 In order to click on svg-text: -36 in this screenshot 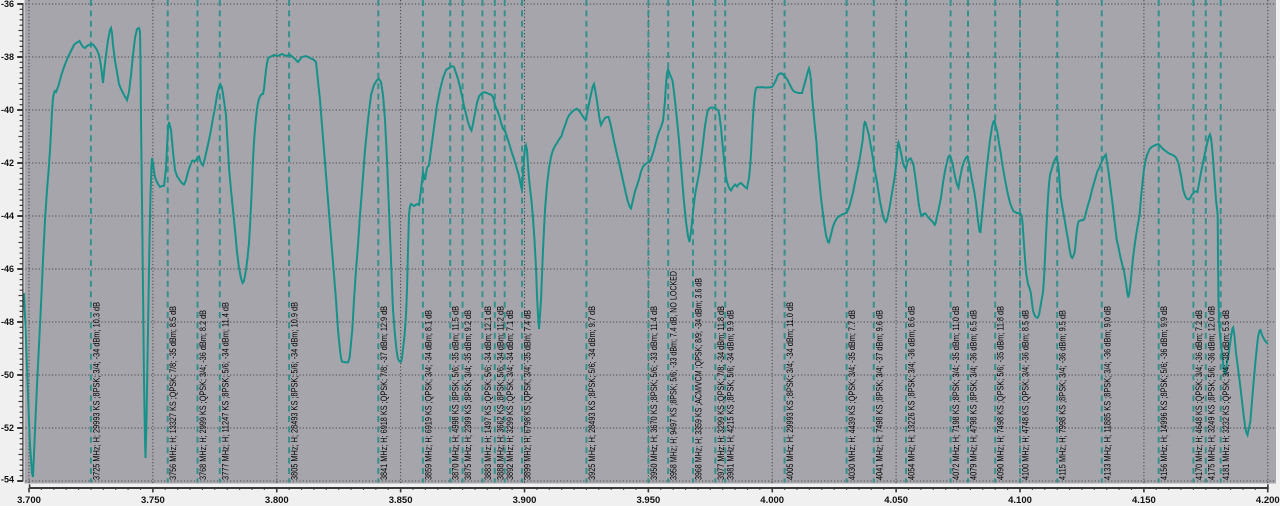, I will do `click(7, 4)`.